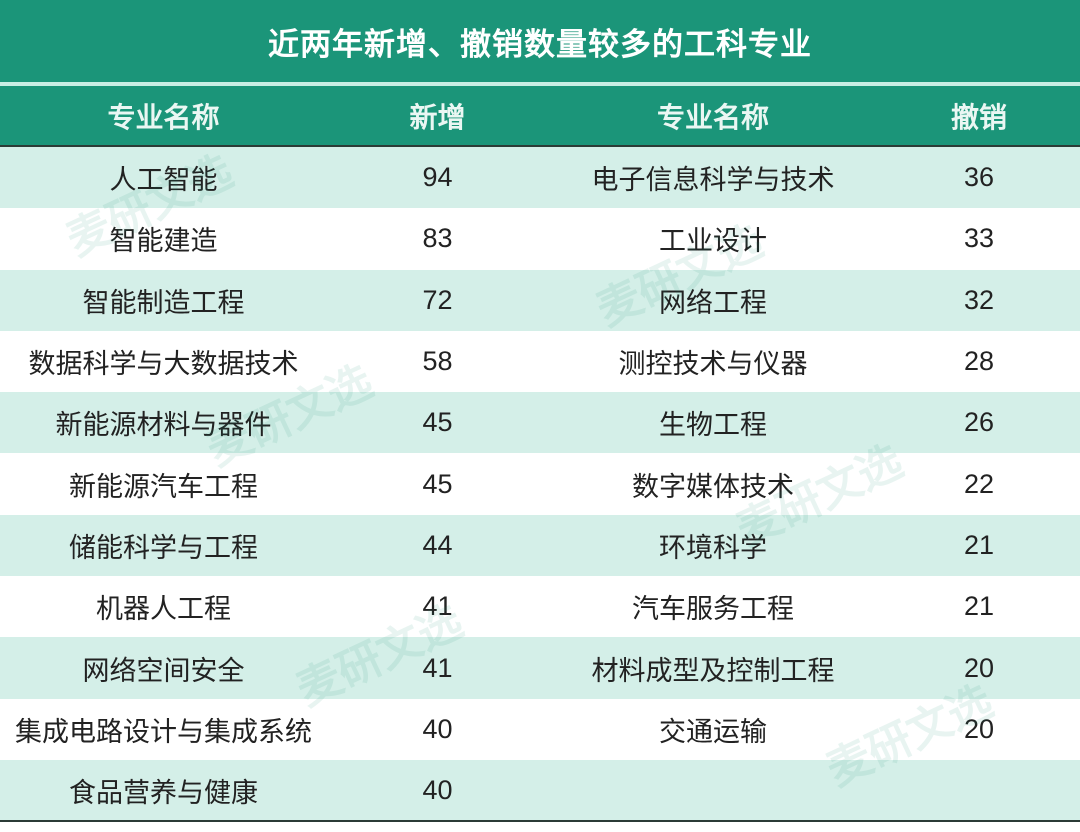 The height and width of the screenshot is (832, 1080). I want to click on table-row: 新能源汽车工程 45 数字媒体技术 22, so click(540, 483).